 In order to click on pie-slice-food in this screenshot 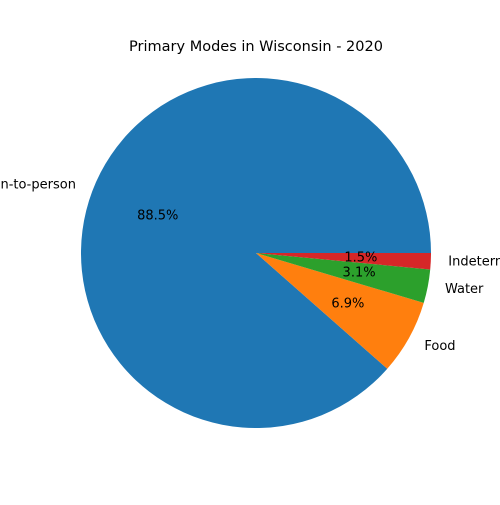, I will do `click(340, 311)`.